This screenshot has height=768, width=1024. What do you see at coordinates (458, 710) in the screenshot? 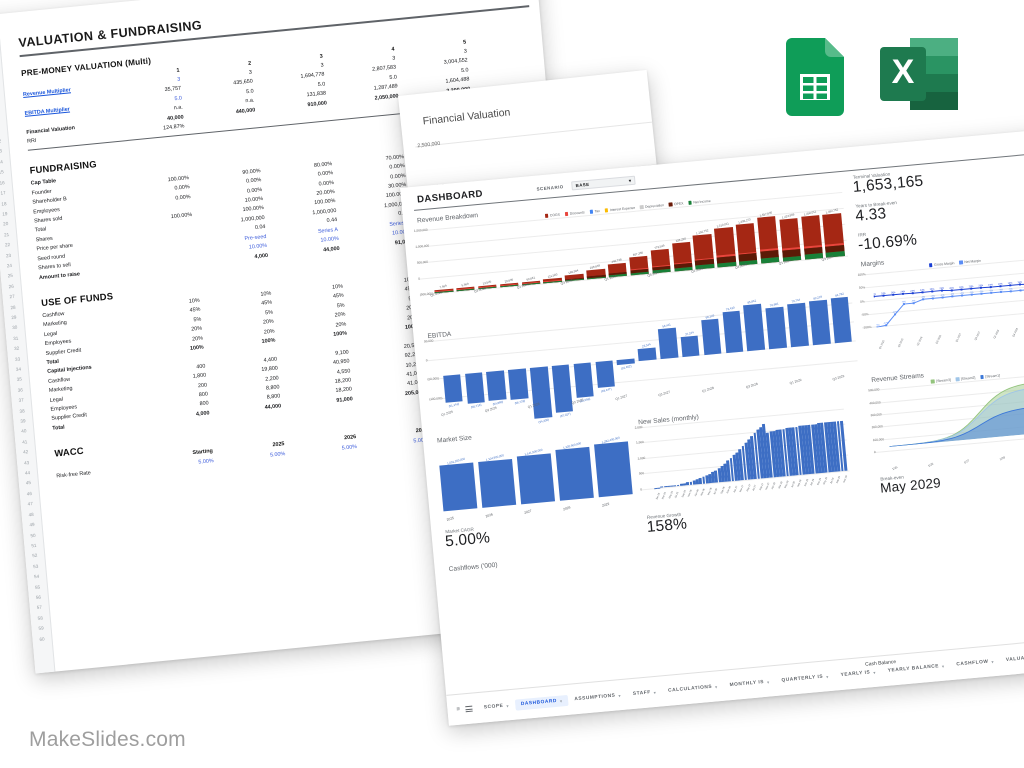
I see `all-sheets-icon: ≡` at bounding box center [458, 710].